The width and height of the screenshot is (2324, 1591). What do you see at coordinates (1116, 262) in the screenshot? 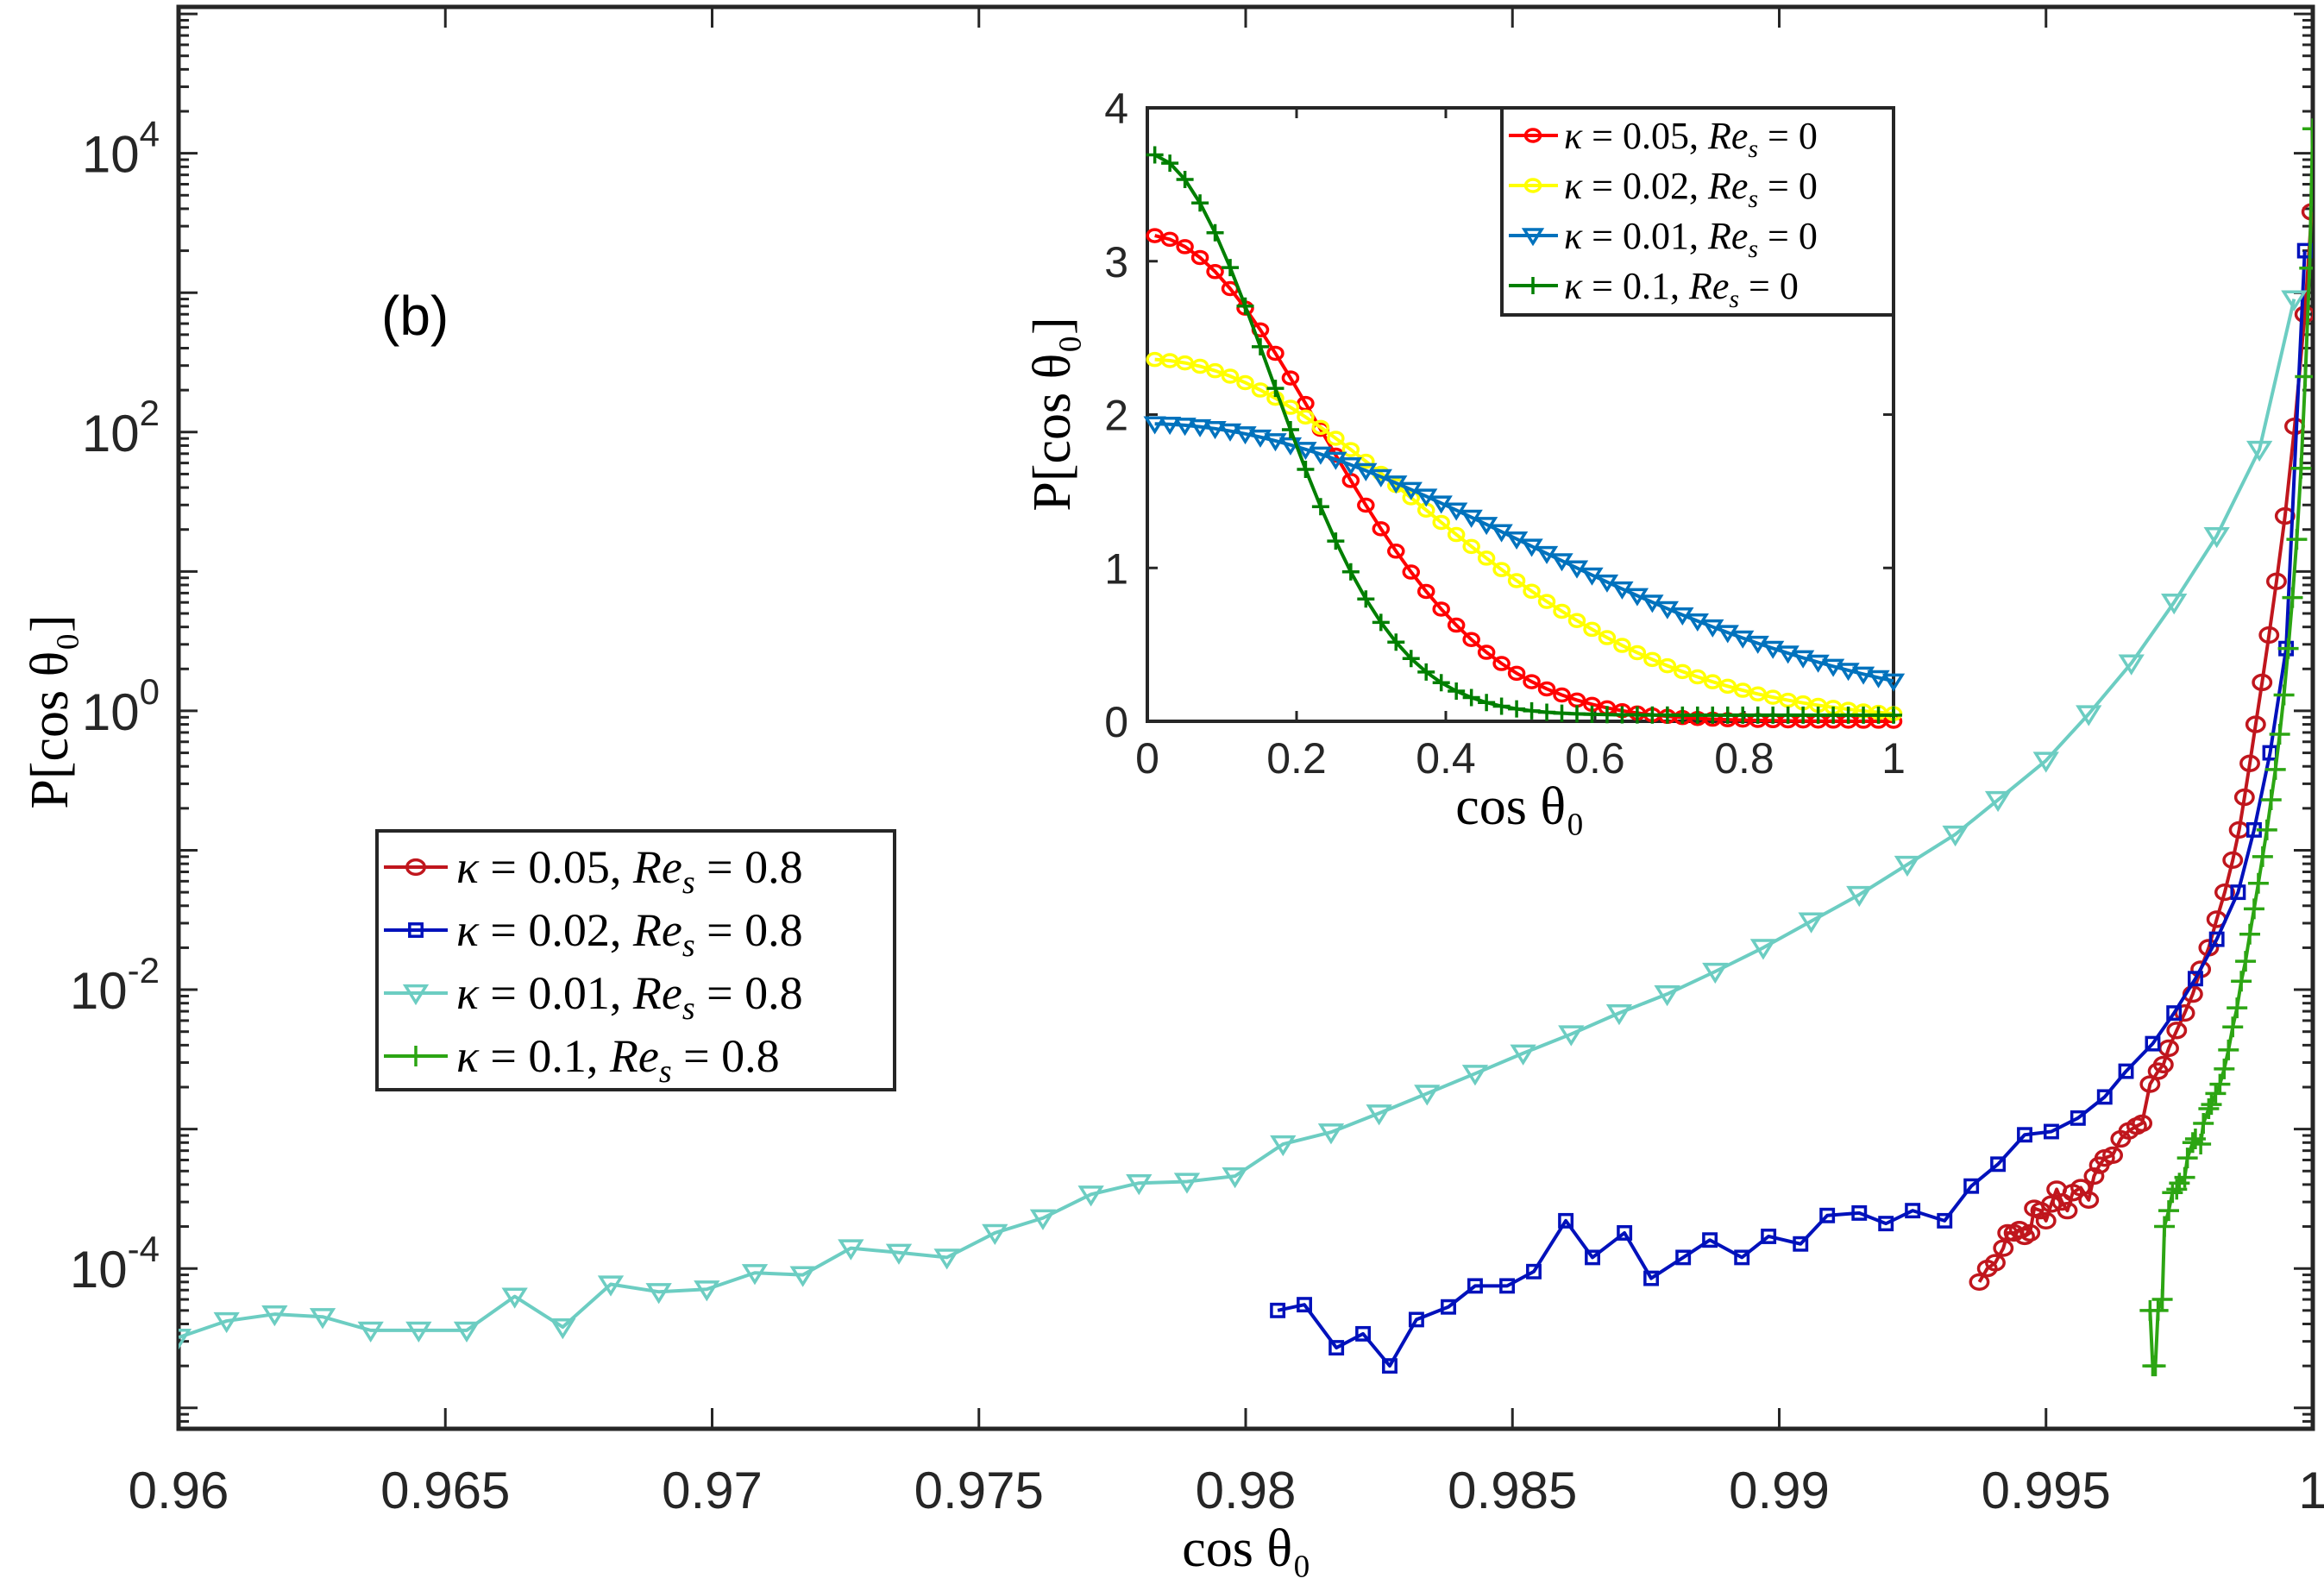
I see `inset-y-tick-label: 3` at bounding box center [1116, 262].